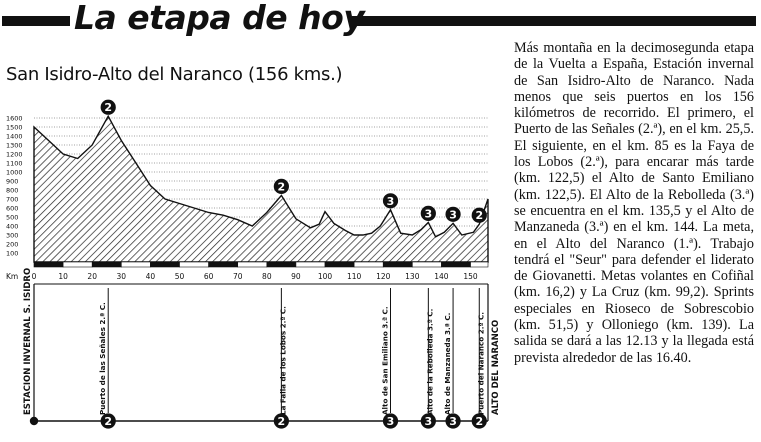 The width and height of the screenshot is (761, 442). What do you see at coordinates (219, 18) in the screenshot?
I see `page-title: La etapa de hoy` at bounding box center [219, 18].